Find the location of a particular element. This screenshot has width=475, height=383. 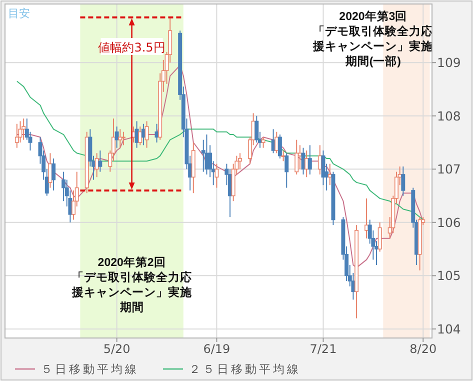

x-tick-label: 7/21 is located at coordinates (323, 349).